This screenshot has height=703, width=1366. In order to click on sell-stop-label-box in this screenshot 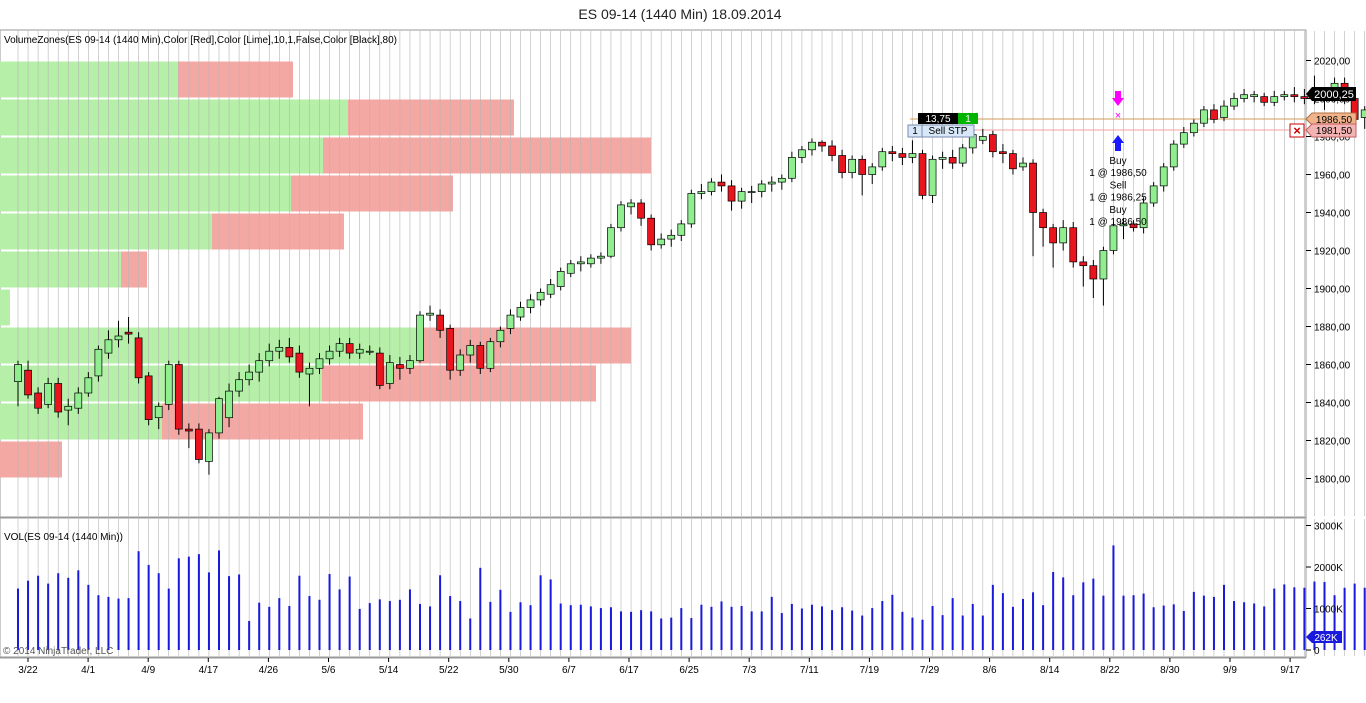, I will do `click(948, 131)`.